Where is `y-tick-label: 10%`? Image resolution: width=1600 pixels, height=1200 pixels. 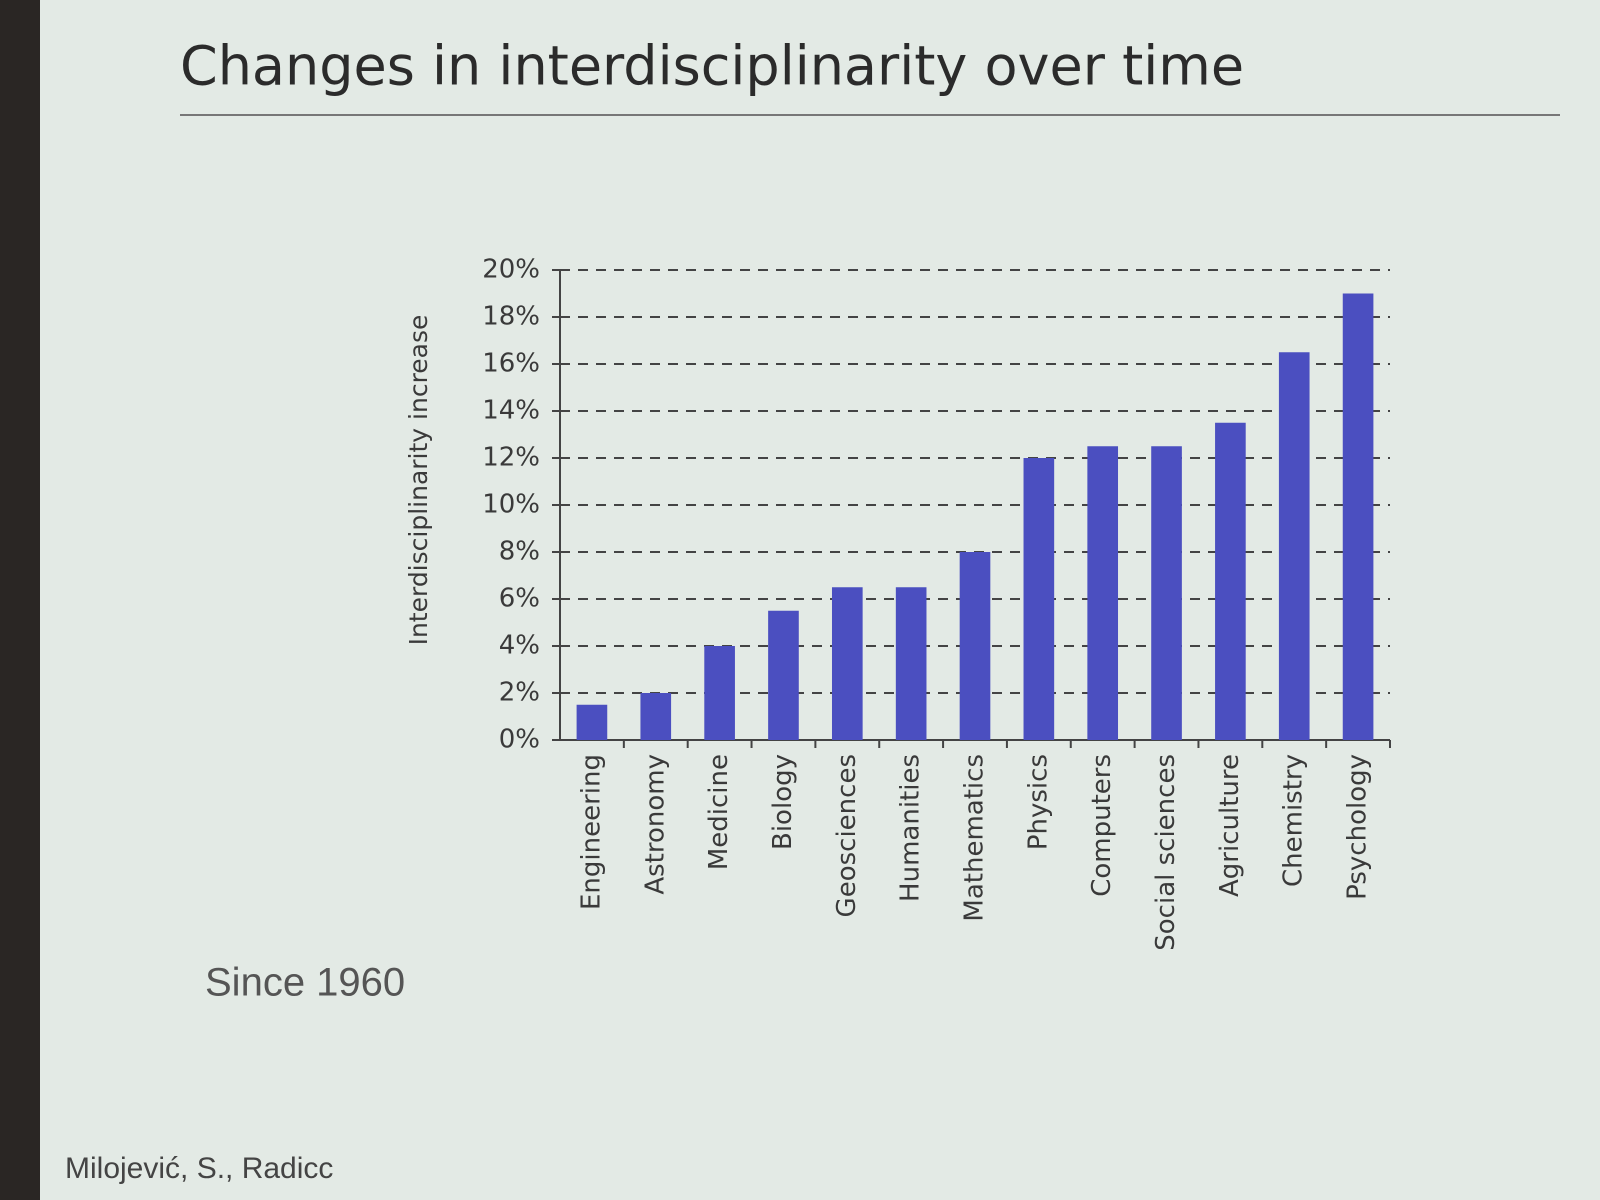
y-tick-label: 10% is located at coordinates (511, 505).